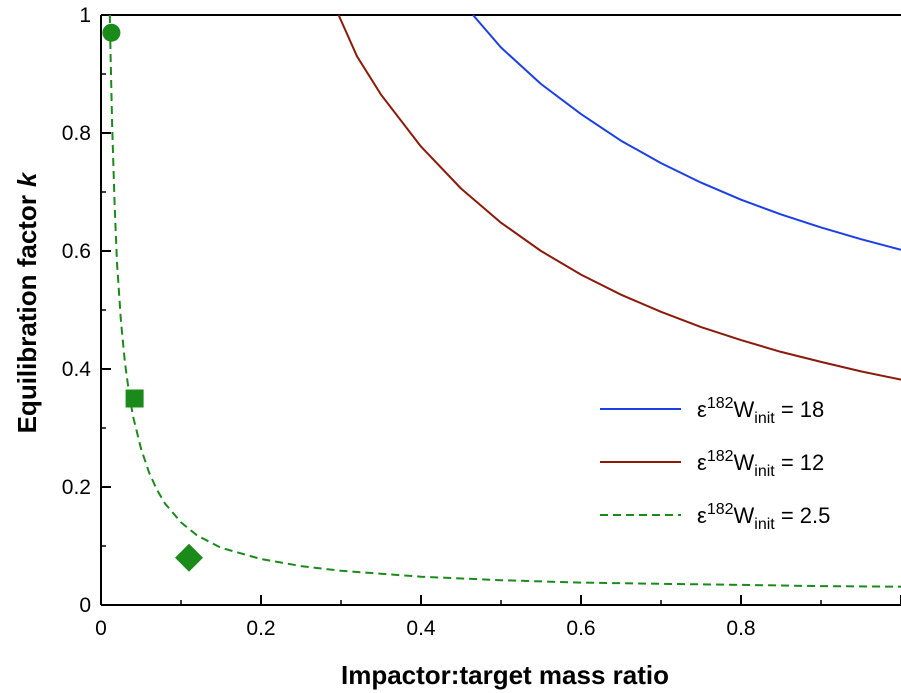 The image size is (901, 693). What do you see at coordinates (760, 464) in the screenshot?
I see `legend-label-w12: ε182Winit = 12` at bounding box center [760, 464].